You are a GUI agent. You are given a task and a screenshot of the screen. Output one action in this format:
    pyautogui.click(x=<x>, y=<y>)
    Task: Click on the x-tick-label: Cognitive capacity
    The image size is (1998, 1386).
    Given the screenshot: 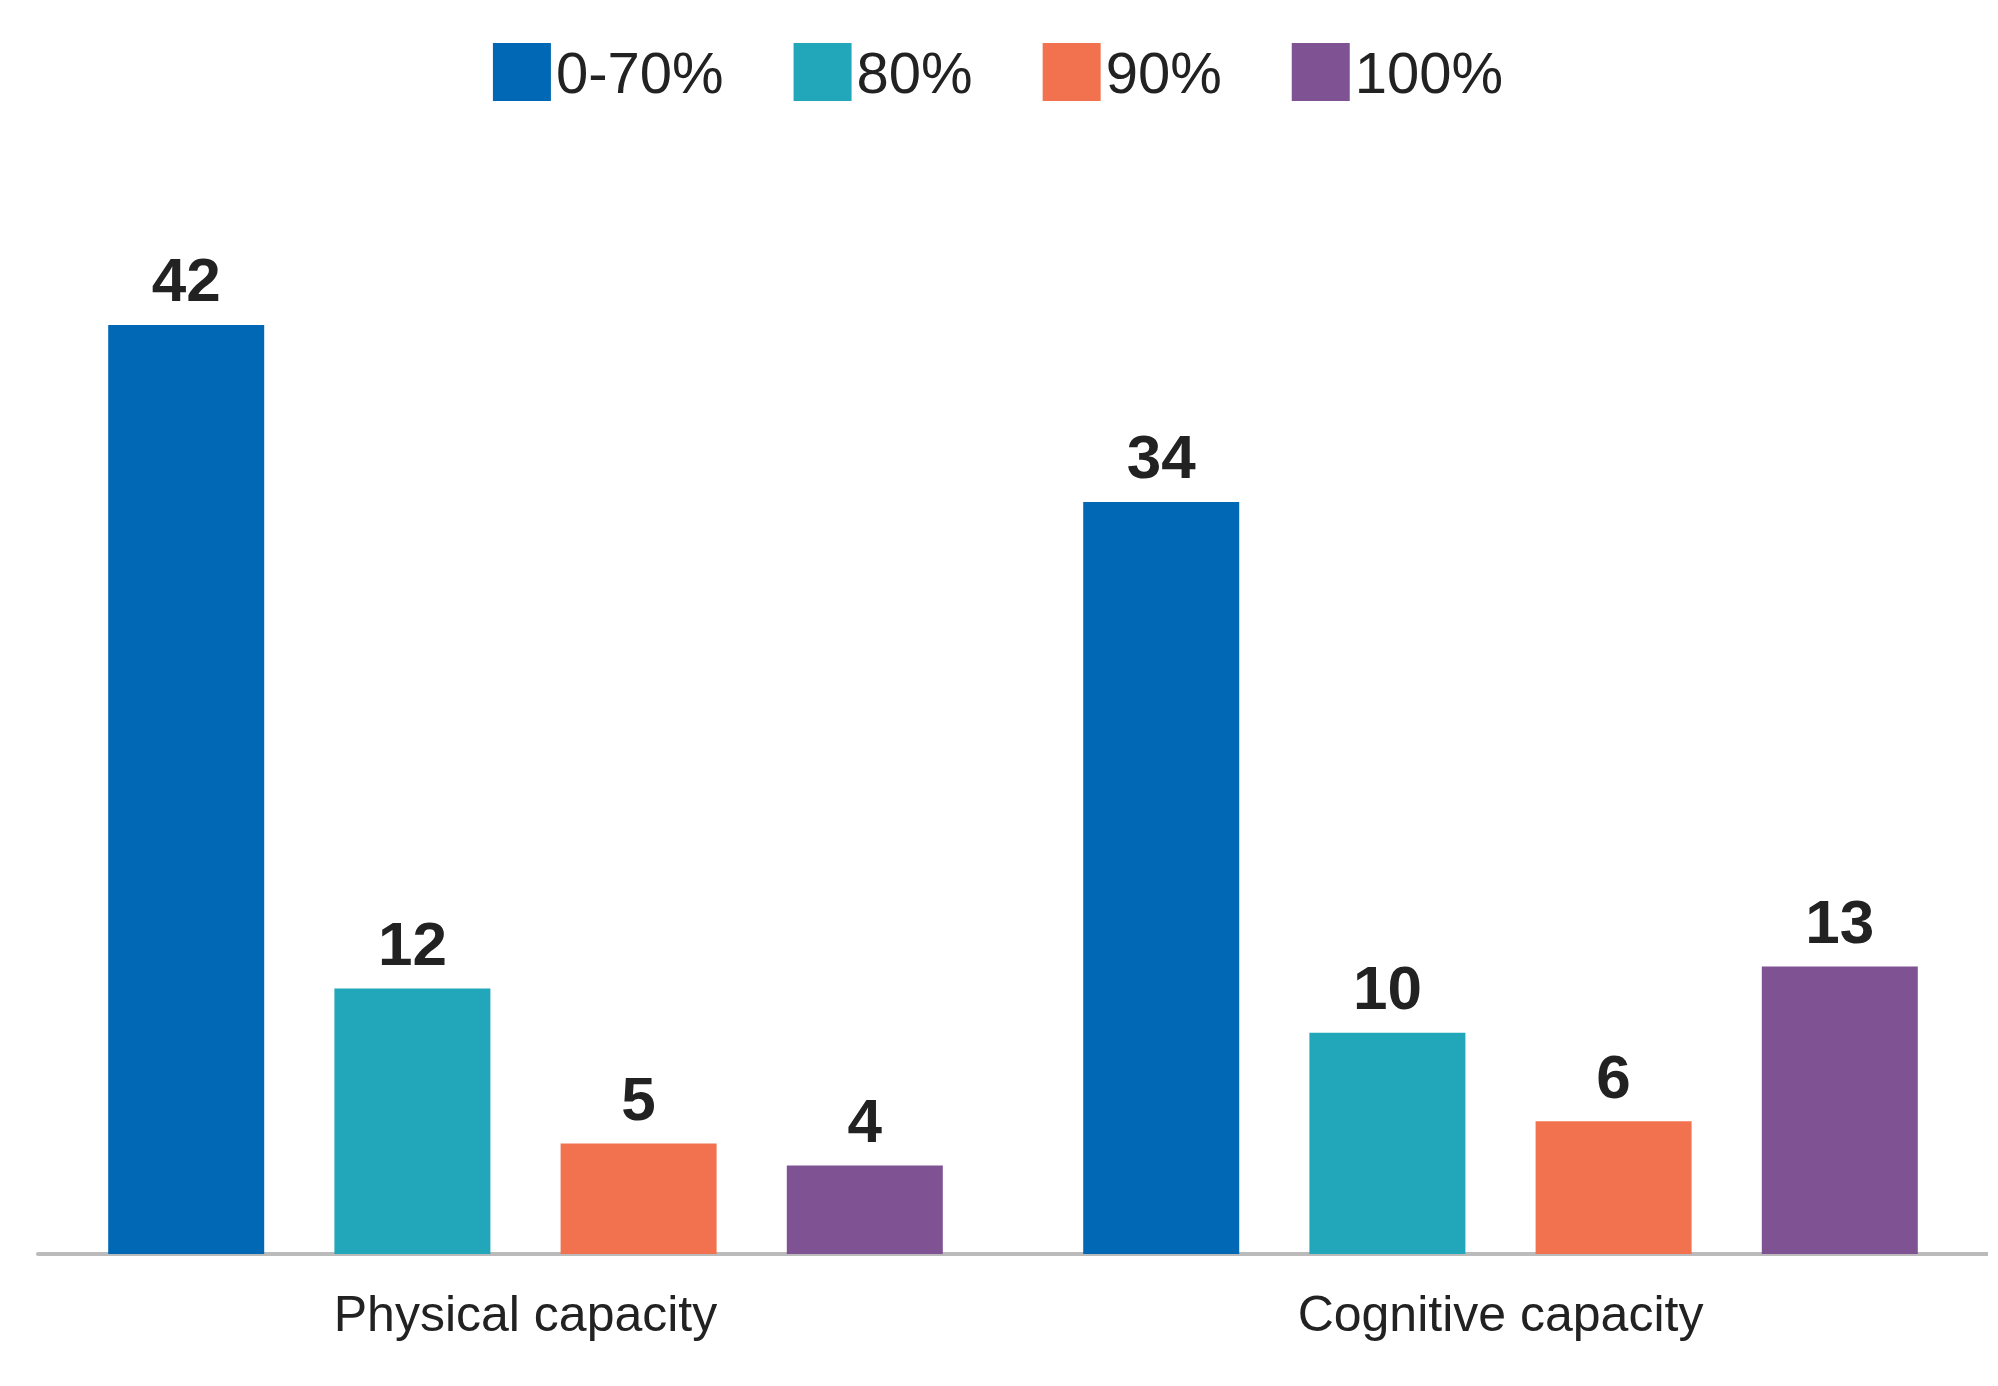 What is the action you would take?
    pyautogui.click(x=1500, y=1314)
    